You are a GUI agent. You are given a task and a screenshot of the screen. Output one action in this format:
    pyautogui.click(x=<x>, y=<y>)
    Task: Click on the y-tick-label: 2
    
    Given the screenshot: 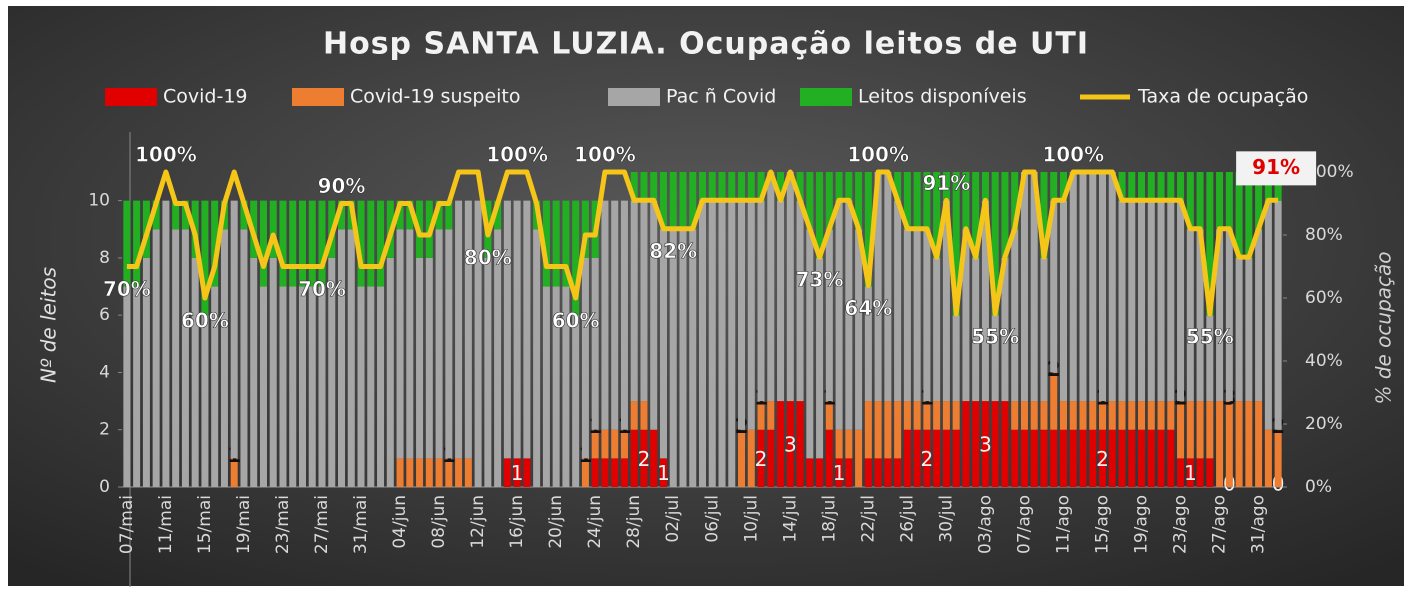 What is the action you would take?
    pyautogui.click(x=104, y=430)
    